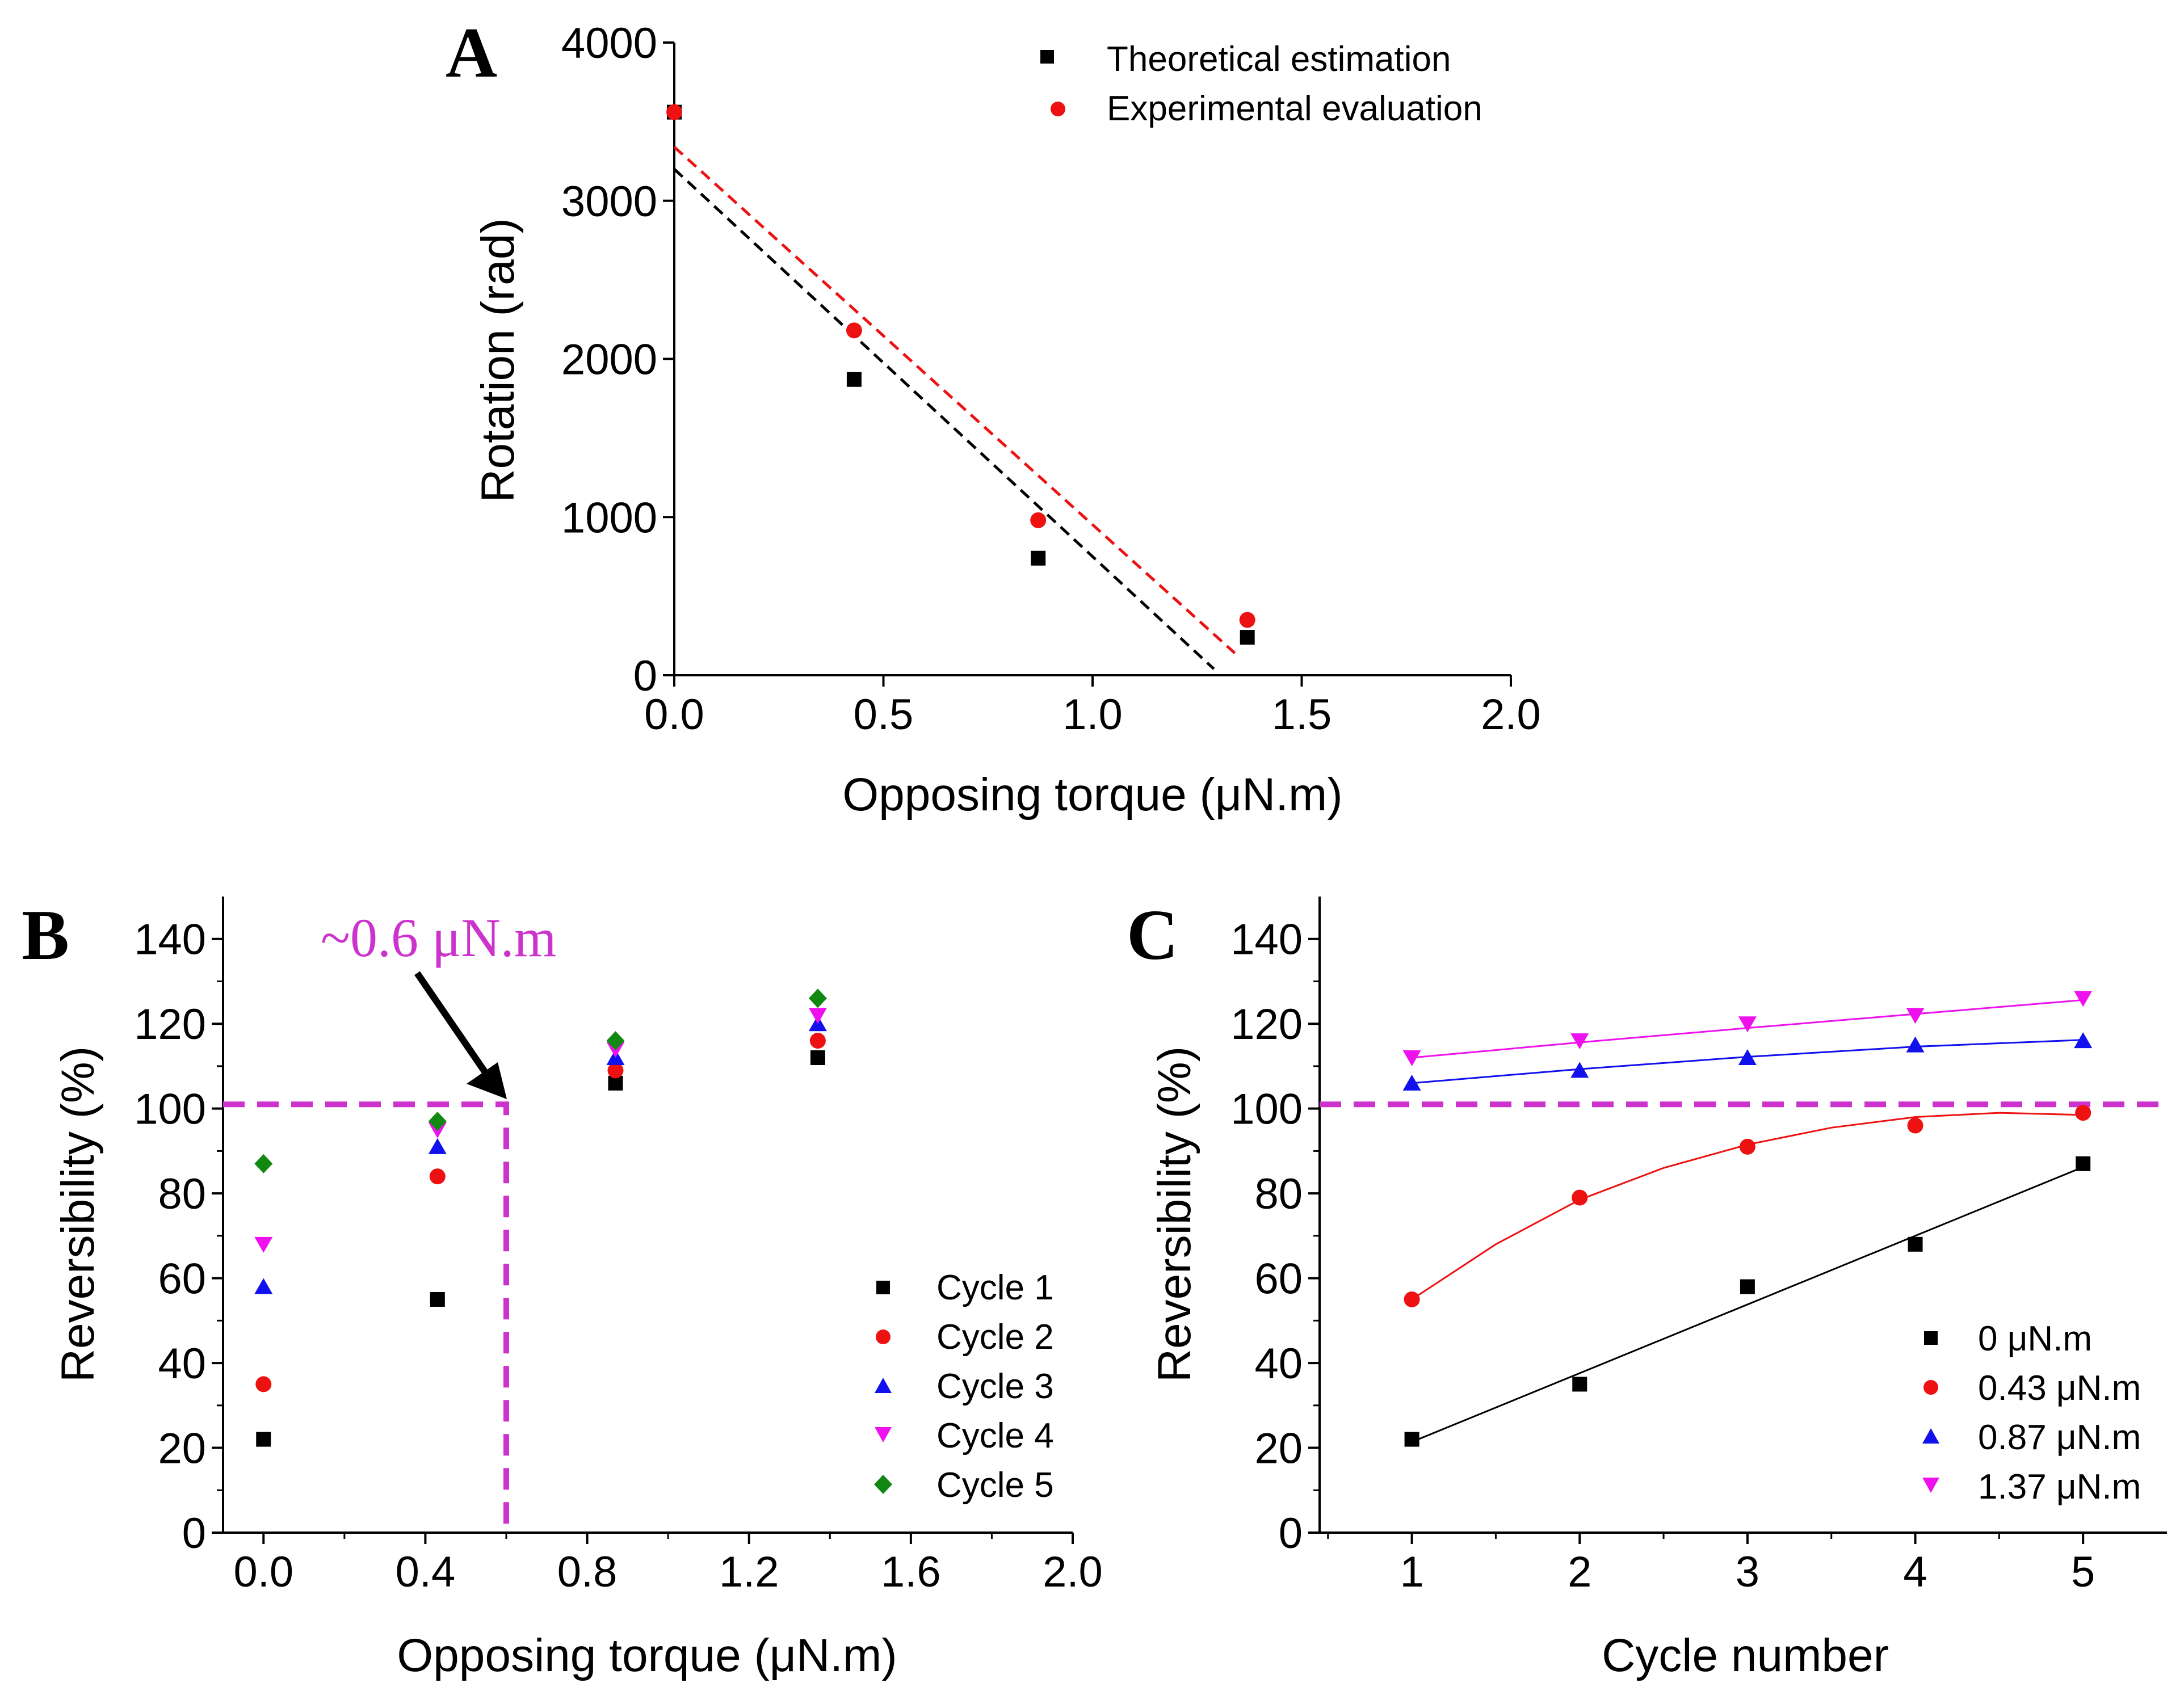 This screenshot has width=2184, height=1683. I want to click on panel-b-y-tick-label: 120, so click(170, 1024).